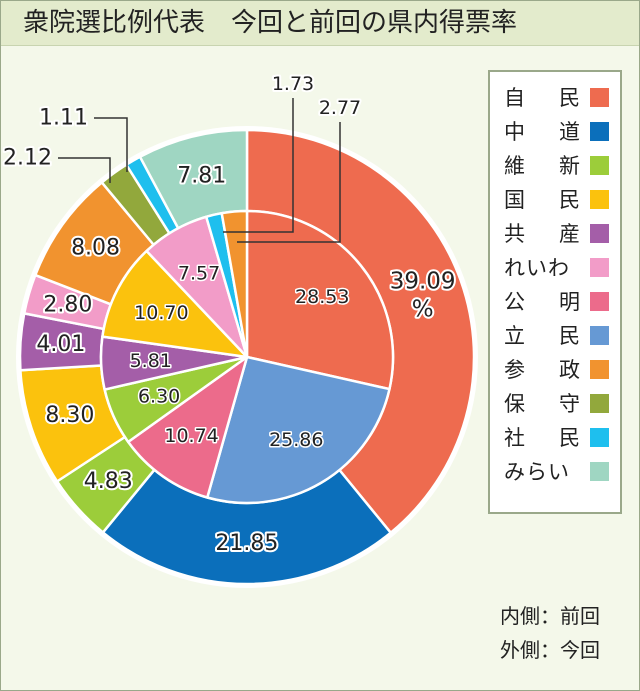 The width and height of the screenshot is (640, 691). I want to click on note-inner: 内側：前回, so click(550, 616).